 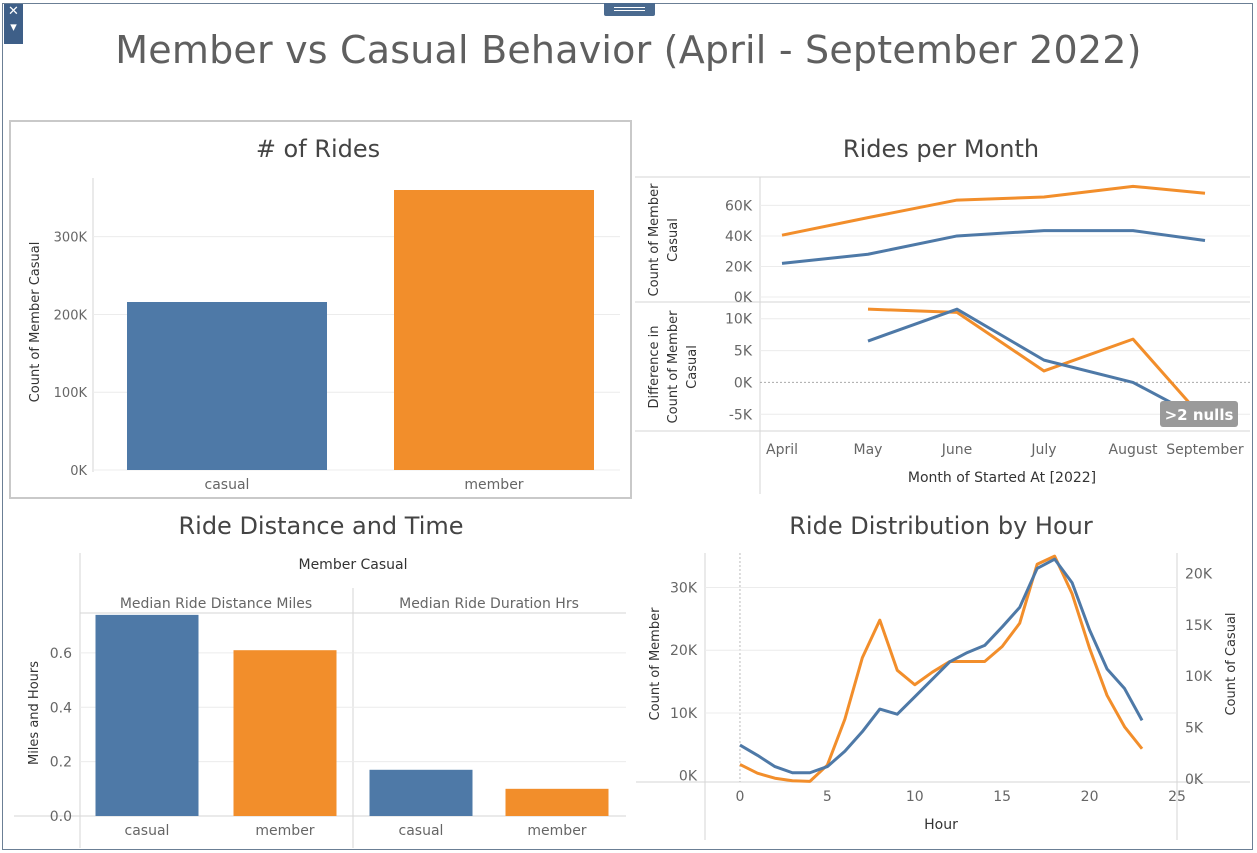 I want to click on dashboard-controls: ✕ ▾, so click(x=13, y=24).